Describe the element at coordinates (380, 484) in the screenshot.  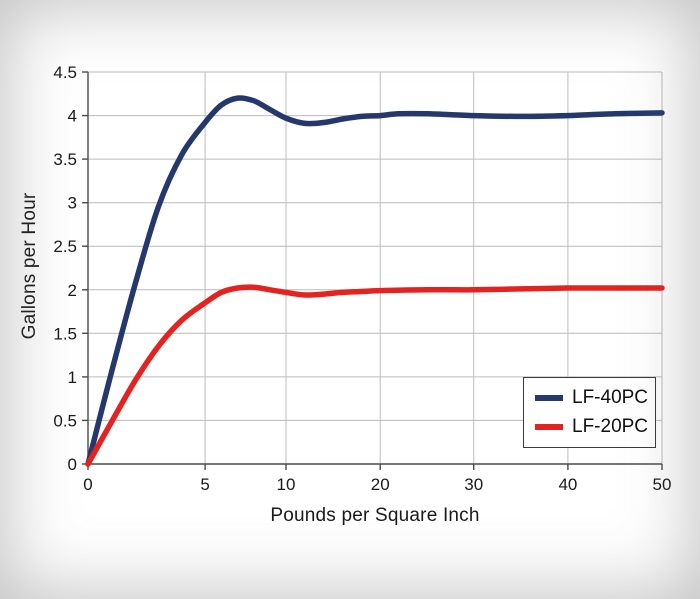
I see `x-tick-label: 20` at that location.